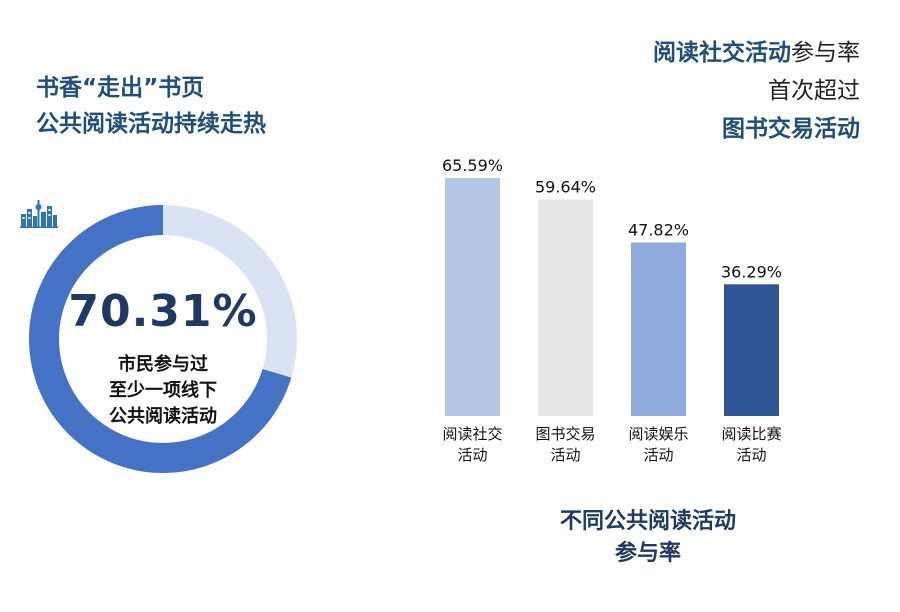 The width and height of the screenshot is (900, 612). I want to click on donut-chart, so click(163, 339).